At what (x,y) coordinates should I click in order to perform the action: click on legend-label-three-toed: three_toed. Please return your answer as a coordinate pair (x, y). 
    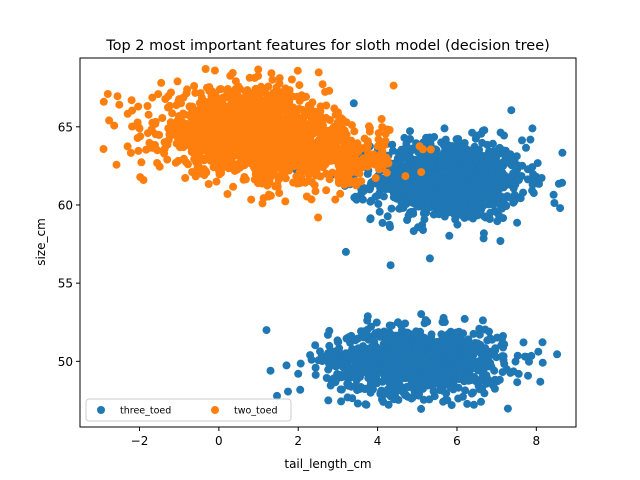
    Looking at the image, I should click on (145, 411).